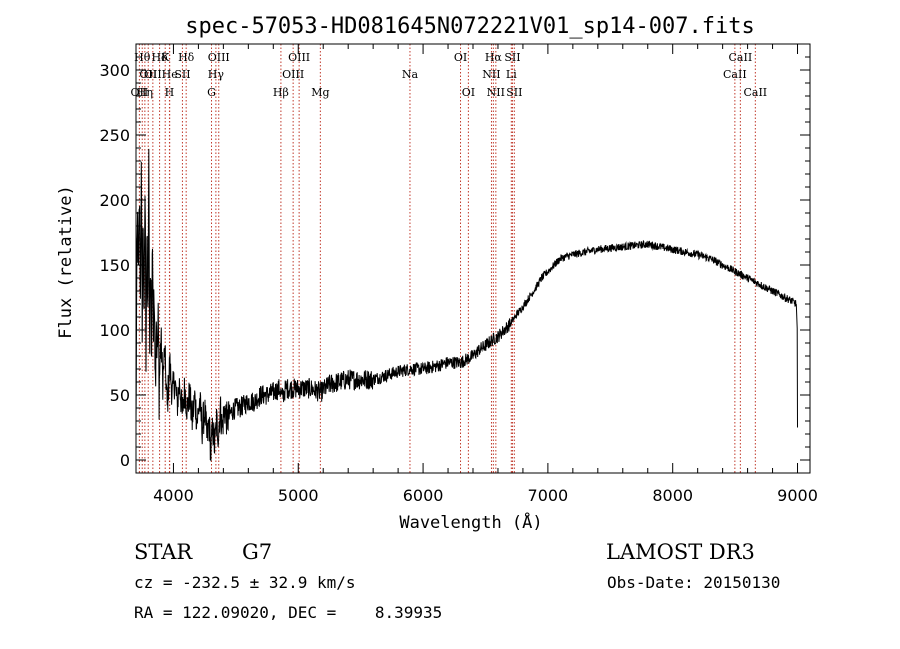  Describe the element at coordinates (125, 460) in the screenshot. I see `y-tick-label: 0` at that location.